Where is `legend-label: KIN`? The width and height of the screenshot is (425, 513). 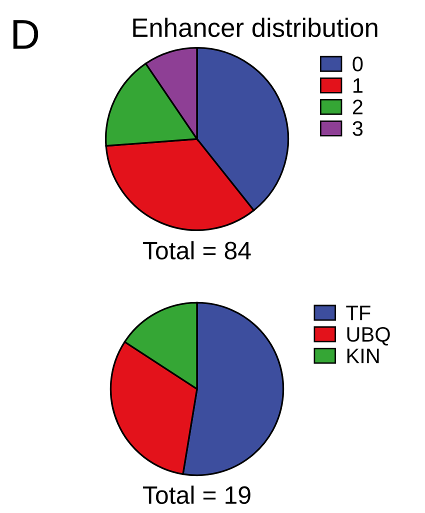 legend-label: KIN is located at coordinates (363, 356).